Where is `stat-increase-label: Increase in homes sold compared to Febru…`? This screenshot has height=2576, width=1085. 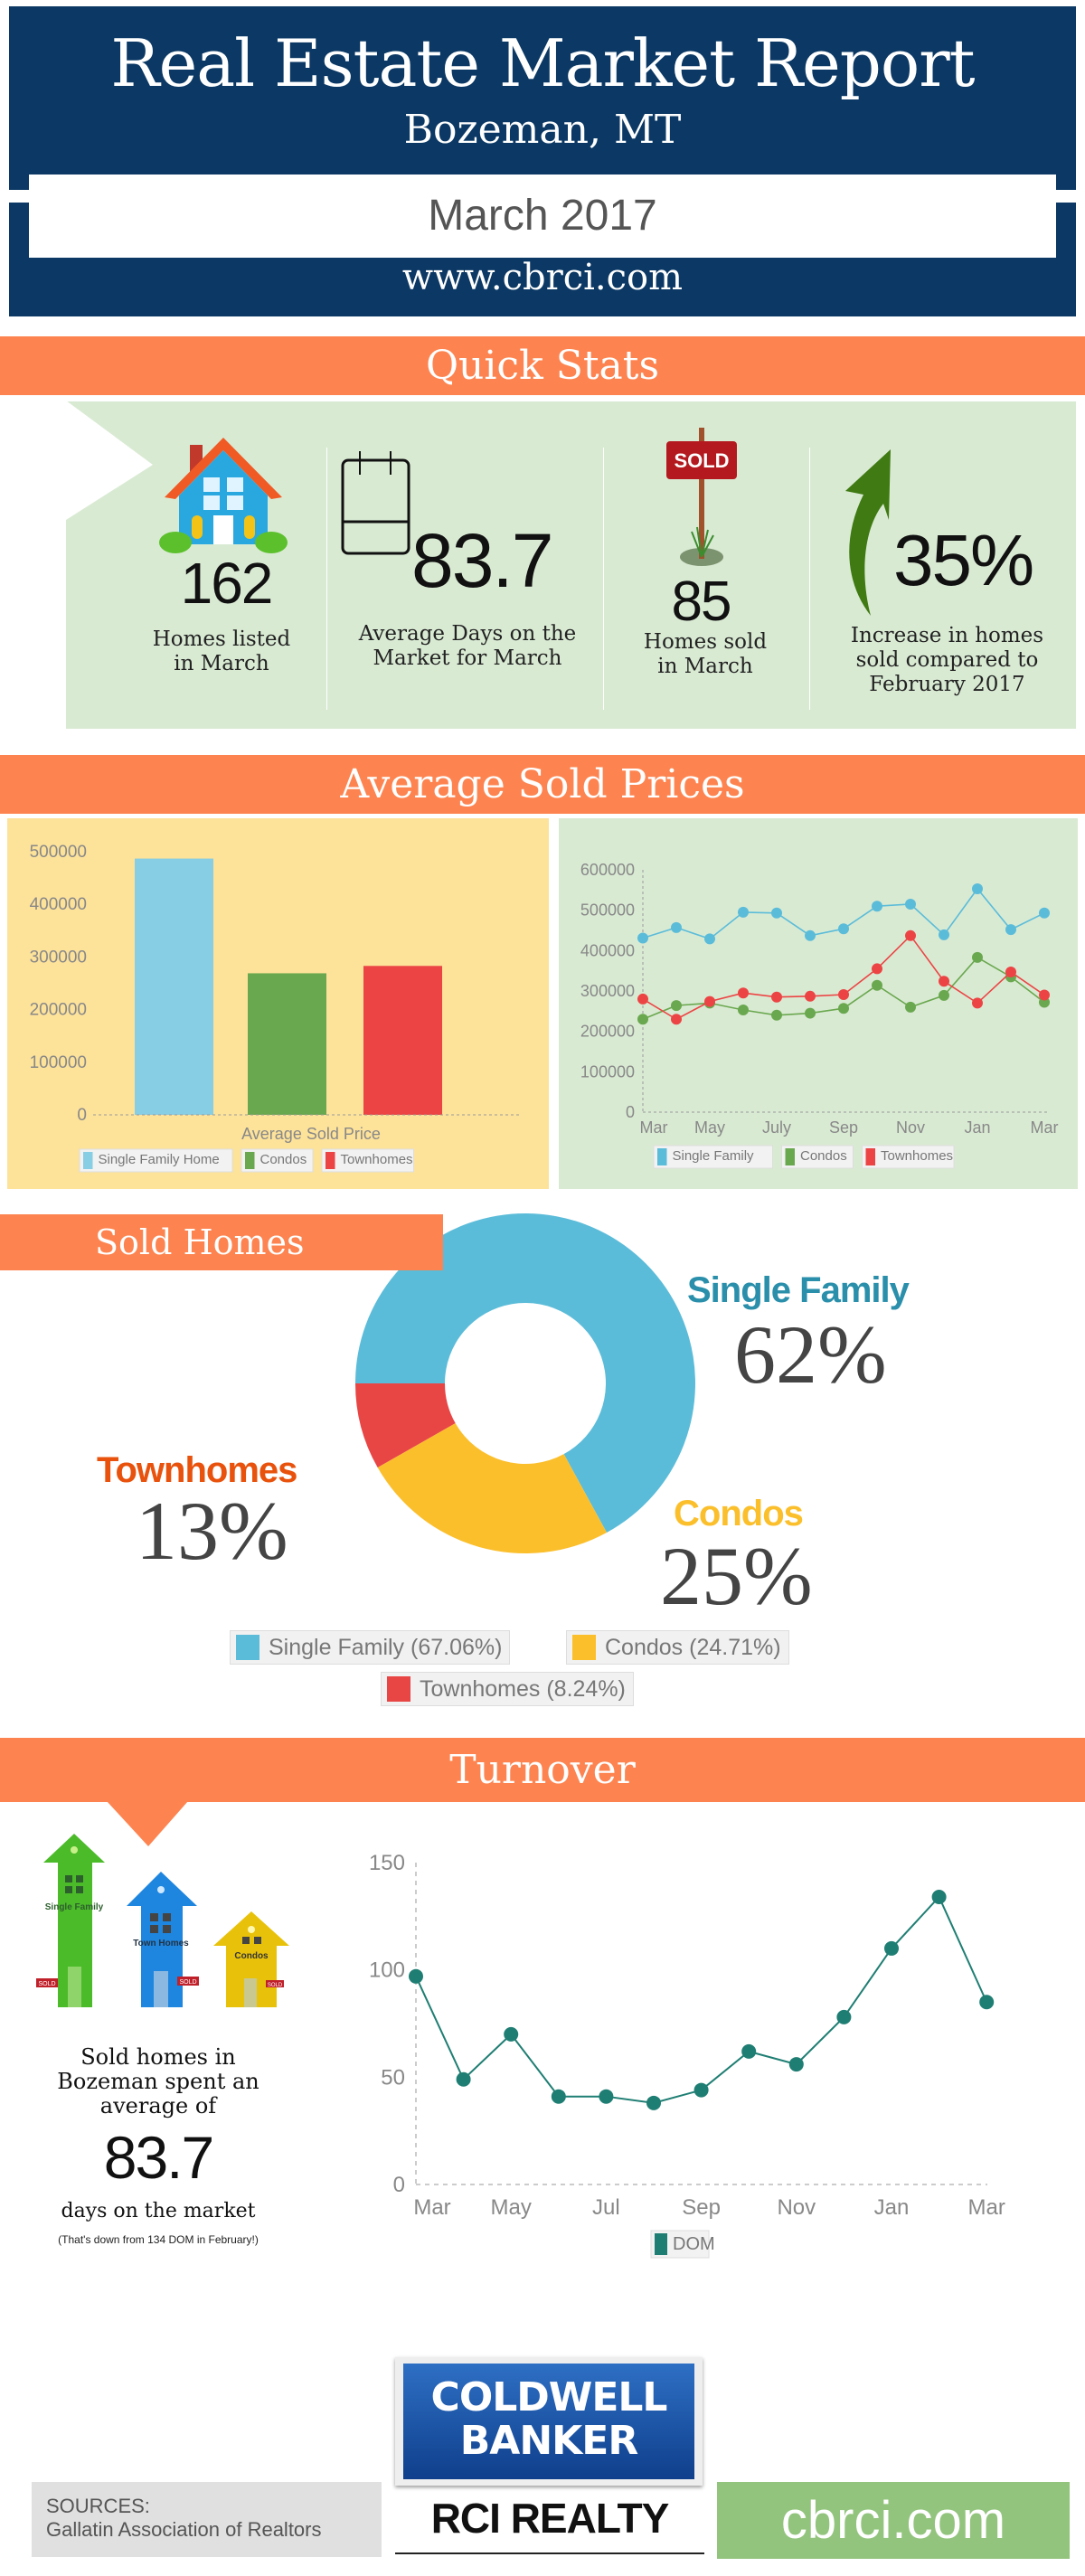
stat-increase-label: Increase in homes sold compared to Febru… is located at coordinates (947, 660).